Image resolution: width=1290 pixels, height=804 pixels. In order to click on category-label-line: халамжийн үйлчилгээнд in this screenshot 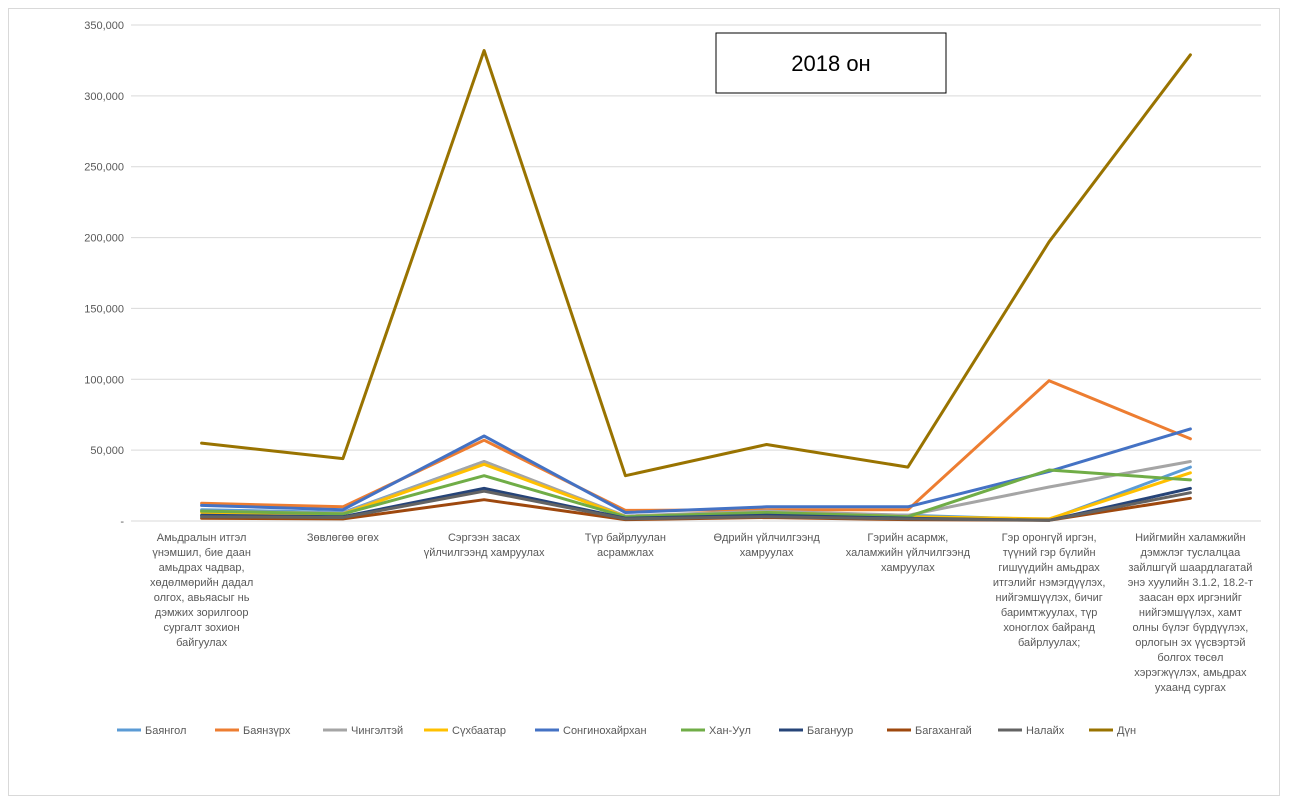, I will do `click(908, 553)`.